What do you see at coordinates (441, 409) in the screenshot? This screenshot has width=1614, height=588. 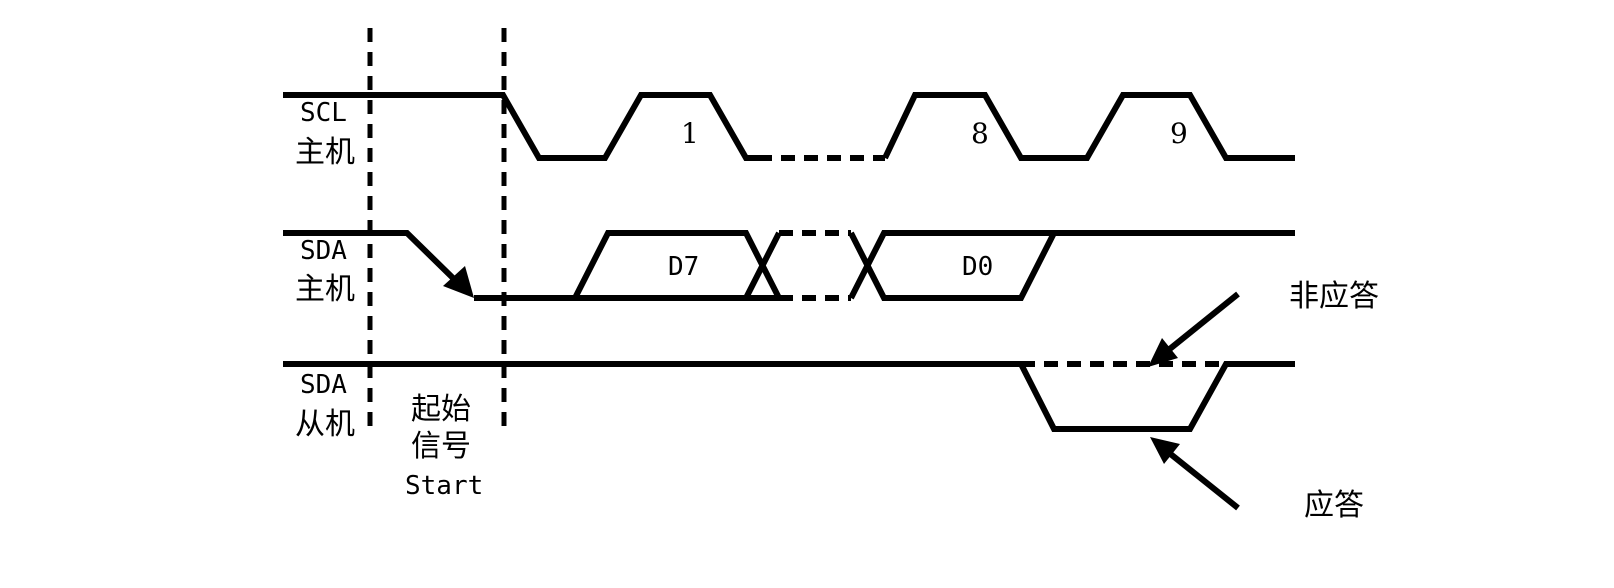 I see `start-label-line1: 起始` at bounding box center [441, 409].